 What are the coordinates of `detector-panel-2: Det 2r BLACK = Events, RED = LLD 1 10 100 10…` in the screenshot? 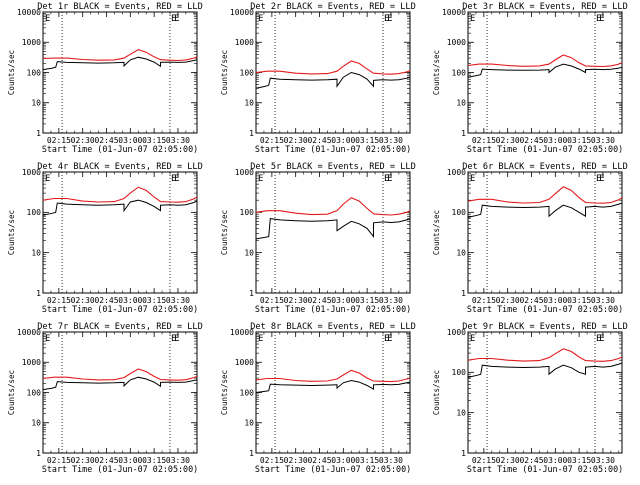 It's located at (318, 78).